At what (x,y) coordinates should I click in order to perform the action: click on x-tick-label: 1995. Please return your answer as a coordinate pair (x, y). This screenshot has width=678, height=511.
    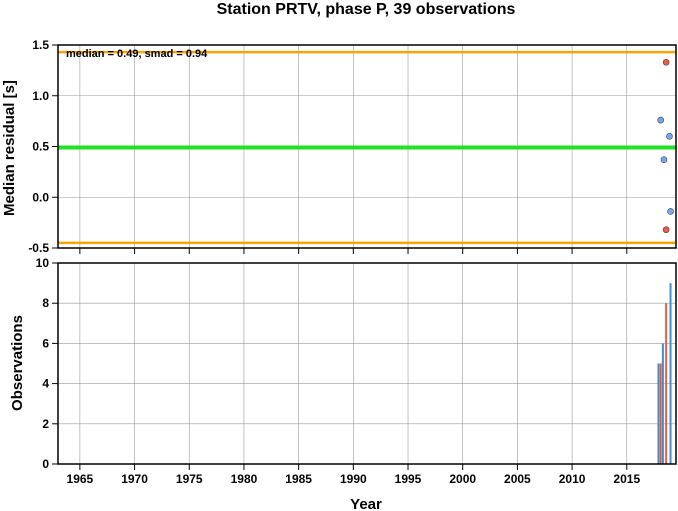
    Looking at the image, I should click on (408, 479).